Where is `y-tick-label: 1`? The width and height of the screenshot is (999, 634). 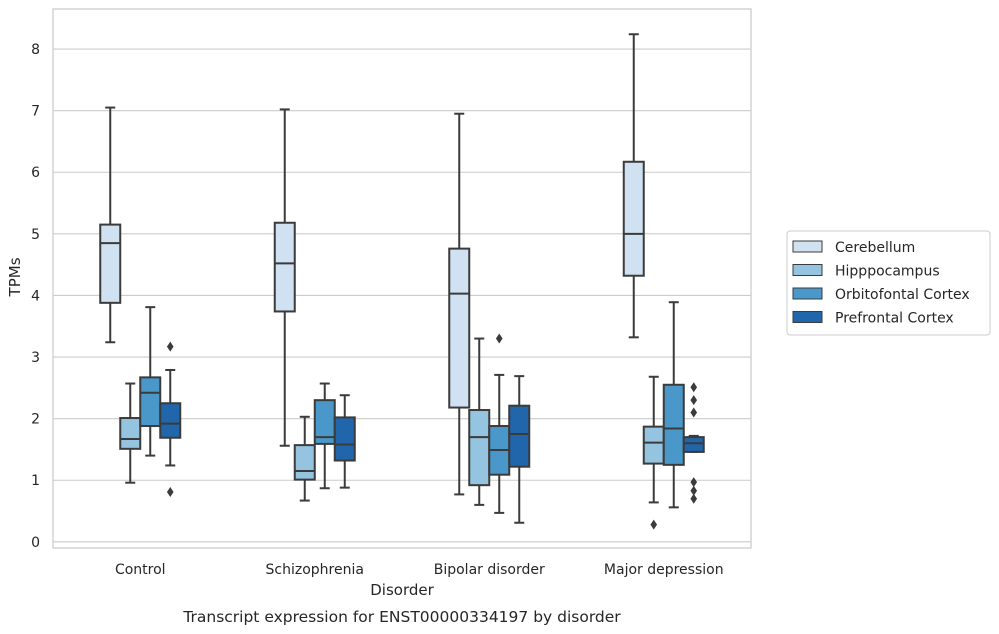 y-tick-label: 1 is located at coordinates (35, 481).